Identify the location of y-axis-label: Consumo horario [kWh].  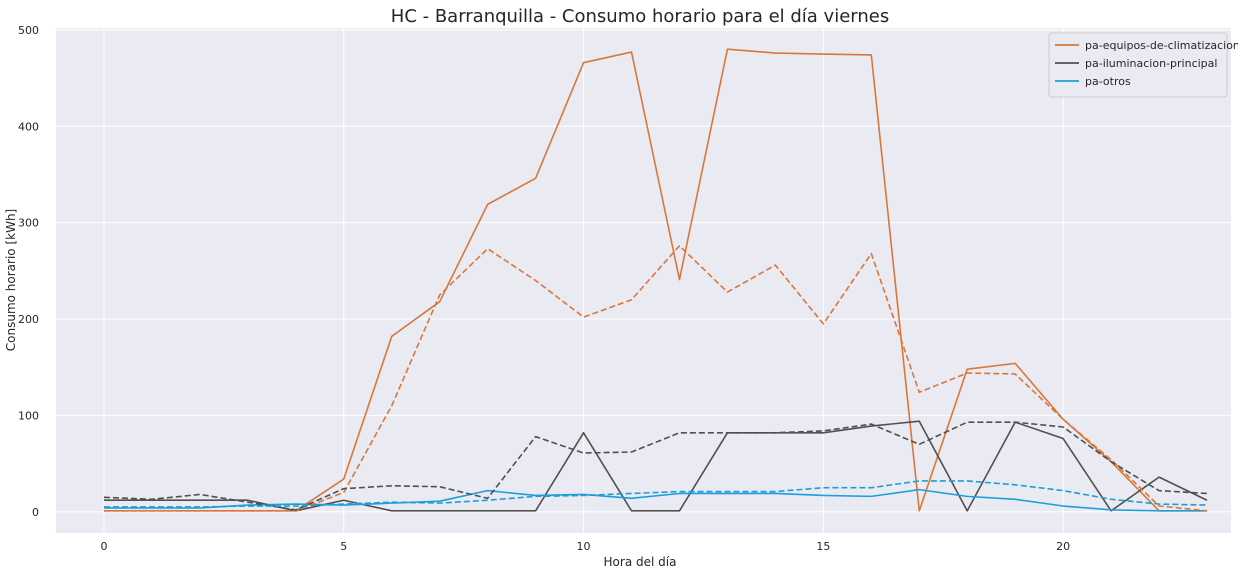
(11, 280).